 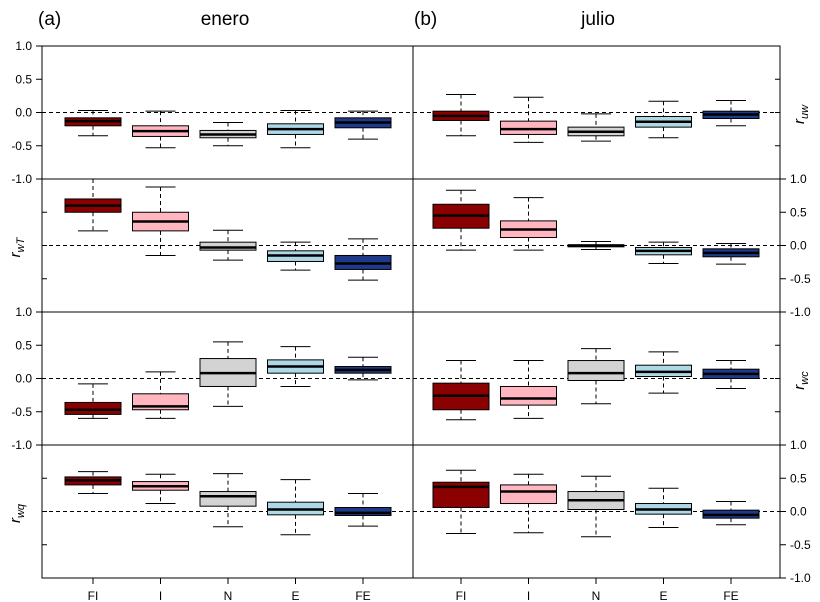 What do you see at coordinates (326, 19) in the screenshot?
I see `panel-labels: (a) enero (b) julio` at bounding box center [326, 19].